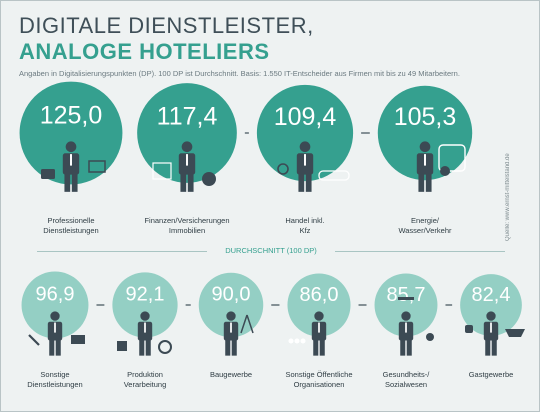 The height and width of the screenshot is (412, 540). What do you see at coordinates (97, 166) in the screenshot?
I see `monitor-icon` at bounding box center [97, 166].